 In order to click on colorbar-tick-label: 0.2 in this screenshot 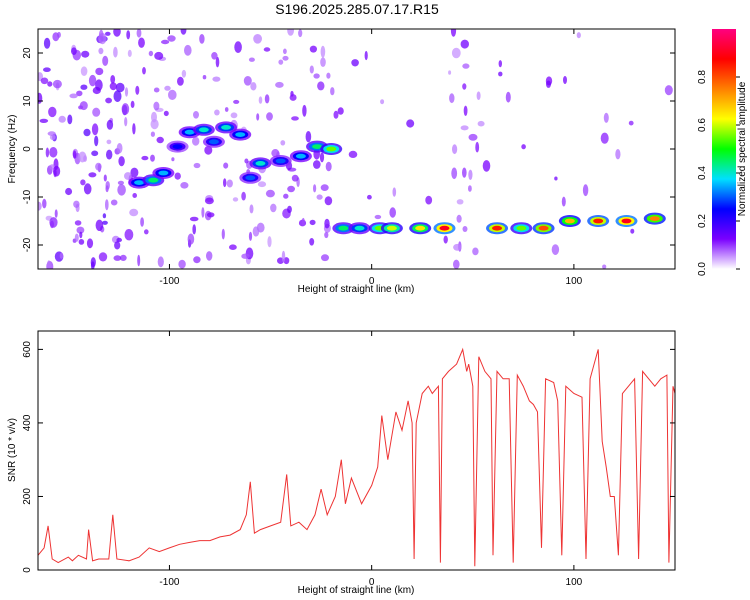, I will do `click(702, 221)`.